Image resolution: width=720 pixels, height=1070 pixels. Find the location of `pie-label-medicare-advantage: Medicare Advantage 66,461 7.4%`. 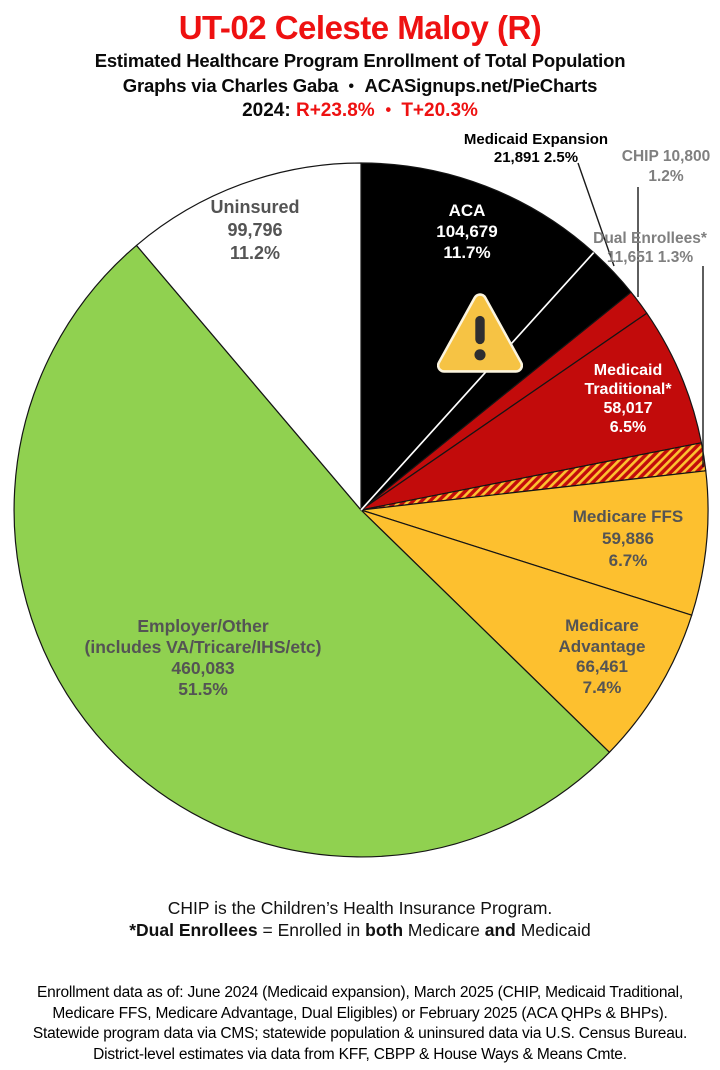

pie-label-medicare-advantage: Medicare Advantage 66,461 7.4% is located at coordinates (602, 657).